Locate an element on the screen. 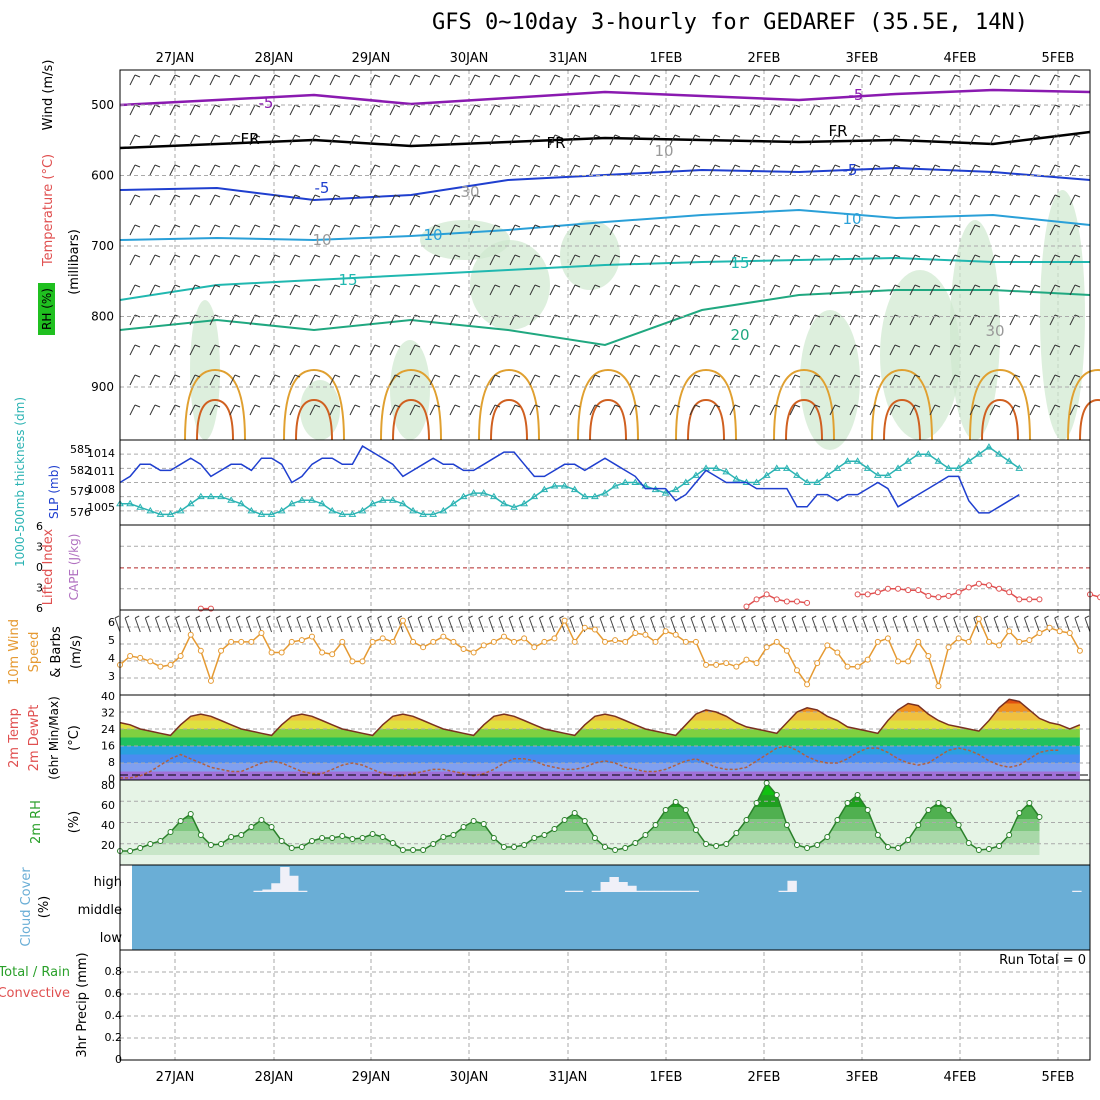  rh-axis-label: RH (%) is located at coordinates (47, 309).